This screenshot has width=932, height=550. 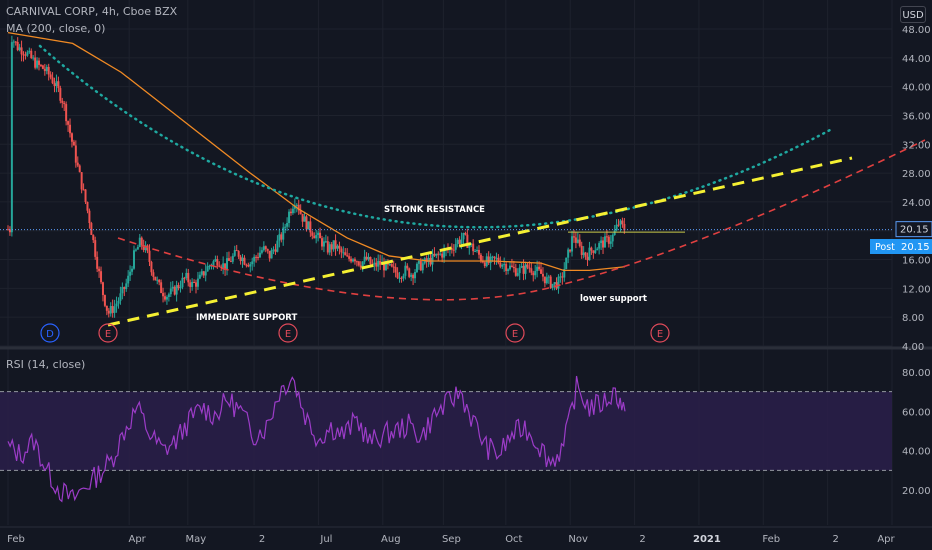 What do you see at coordinates (916, 174) in the screenshot?
I see `price-tick-label: 28.00` at bounding box center [916, 174].